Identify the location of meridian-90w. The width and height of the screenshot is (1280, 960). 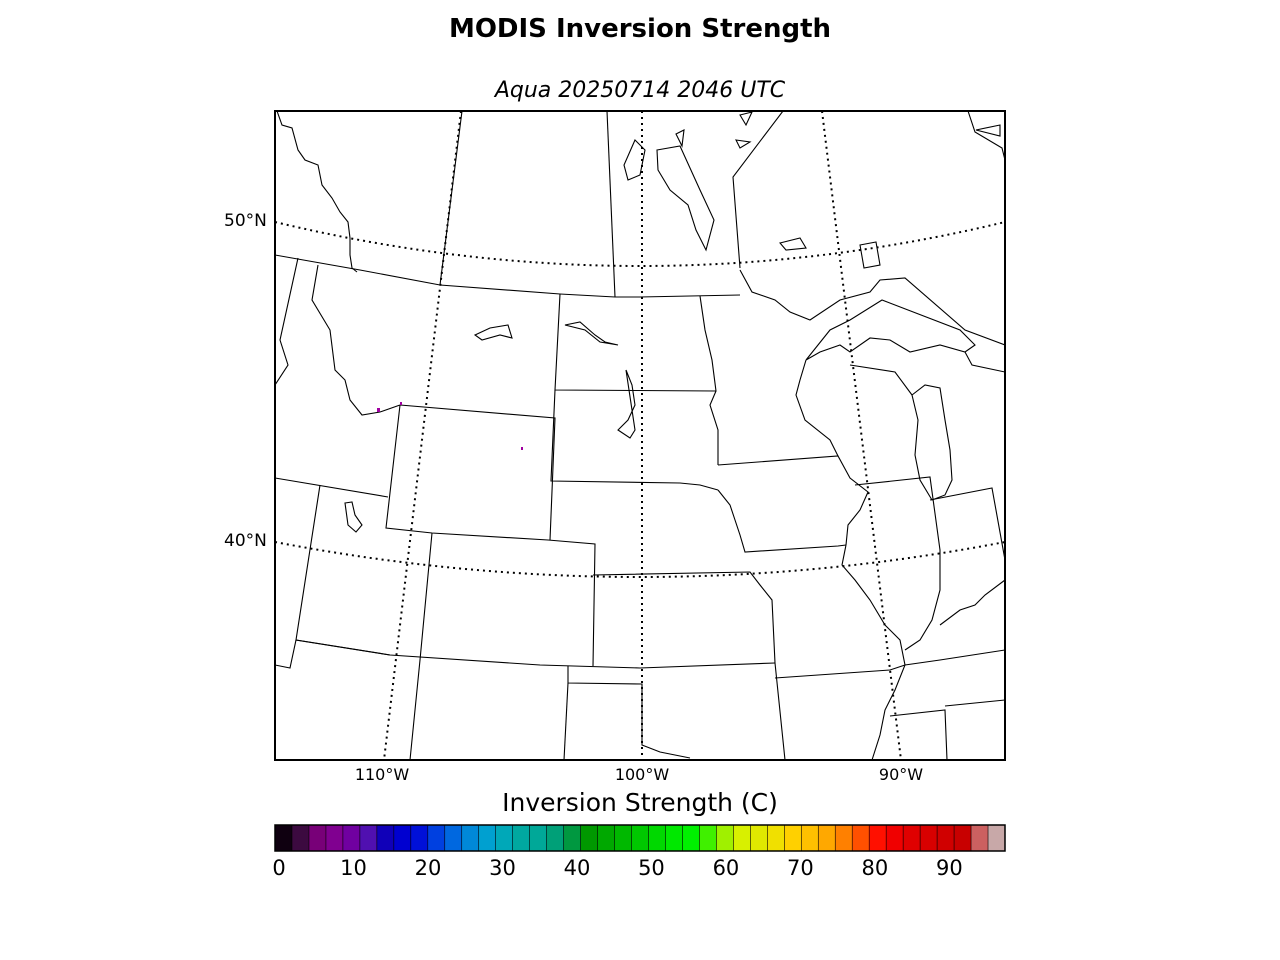
(861, 435).